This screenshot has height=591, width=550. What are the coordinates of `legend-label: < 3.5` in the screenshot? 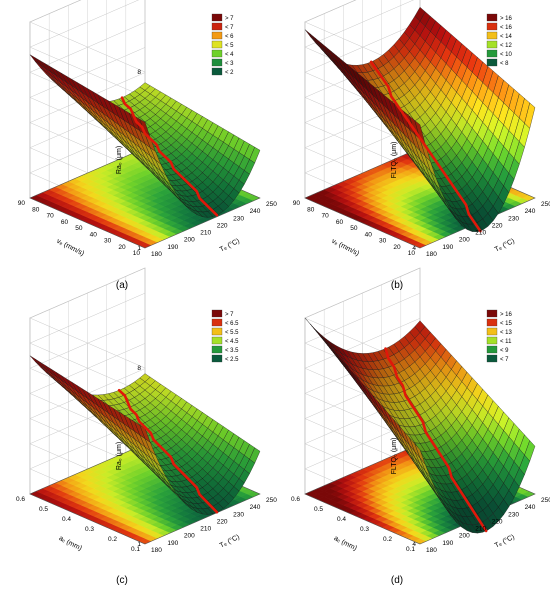 It's located at (232, 351).